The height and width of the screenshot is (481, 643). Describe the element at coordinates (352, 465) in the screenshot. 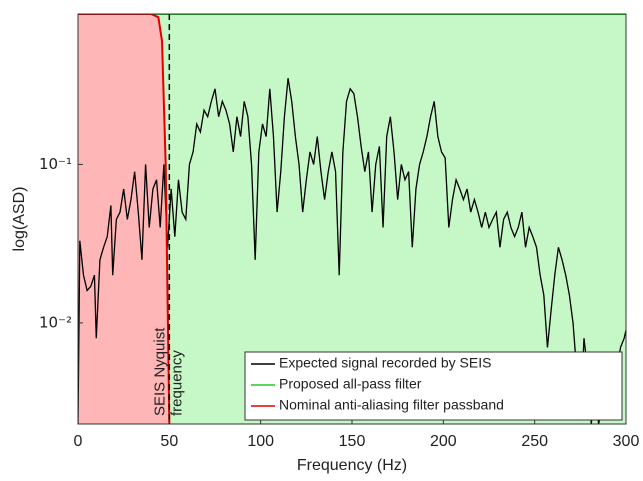

I see `x-axis-label: Frequency (Hz)` at that location.